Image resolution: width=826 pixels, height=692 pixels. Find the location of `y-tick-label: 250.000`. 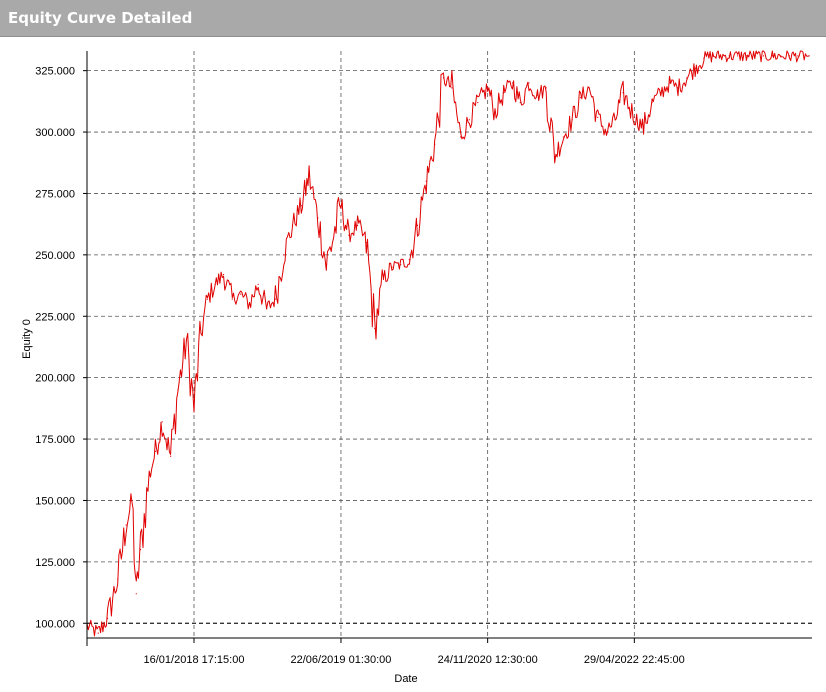

y-tick-label: 250.000 is located at coordinates (55, 256).